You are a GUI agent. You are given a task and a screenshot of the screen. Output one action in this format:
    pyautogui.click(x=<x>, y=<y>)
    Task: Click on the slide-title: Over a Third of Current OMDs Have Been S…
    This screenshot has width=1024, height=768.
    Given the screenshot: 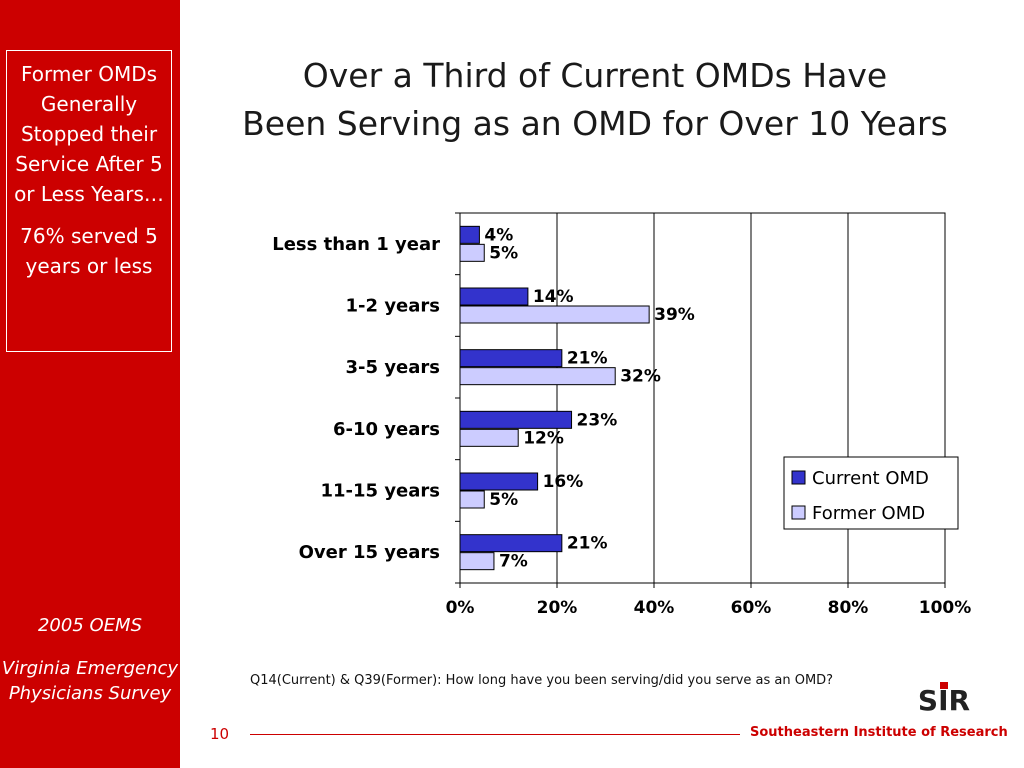 What is the action you would take?
    pyautogui.click(x=595, y=100)
    